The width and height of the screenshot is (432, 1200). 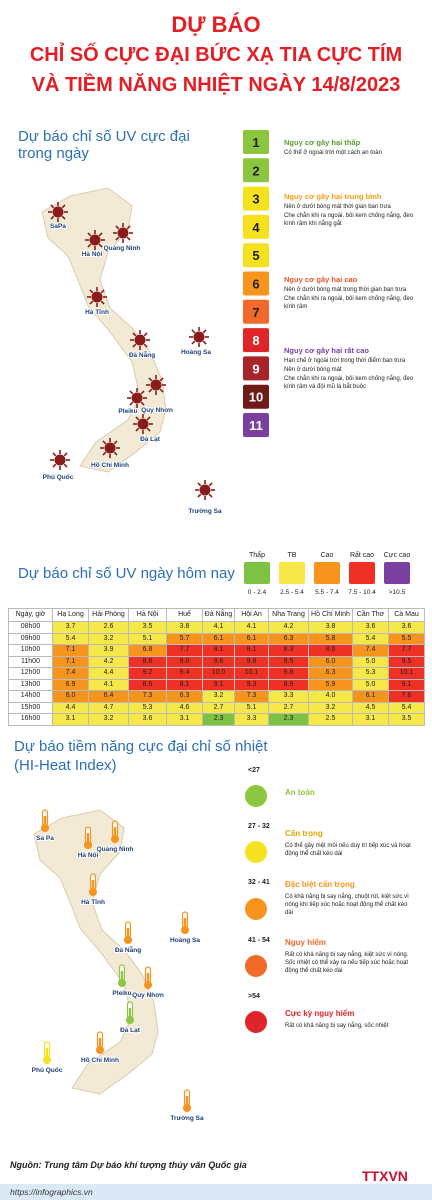 I want to click on table-cell: 14h00, so click(x=31, y=697).